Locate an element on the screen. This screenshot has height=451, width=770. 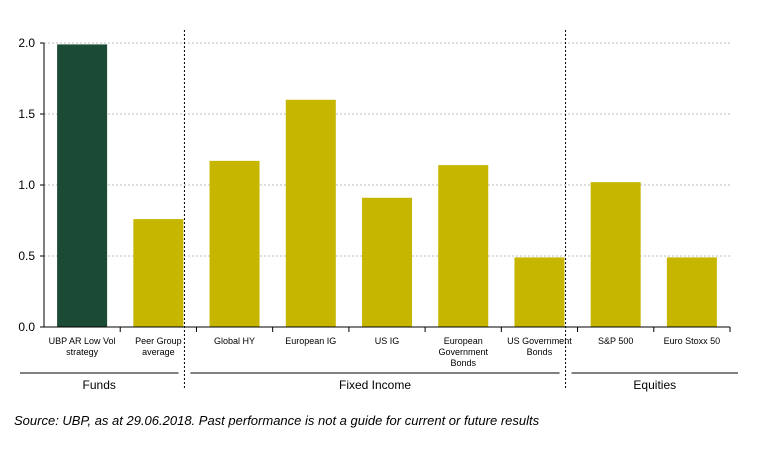
category-label: US IG is located at coordinates (387, 341).